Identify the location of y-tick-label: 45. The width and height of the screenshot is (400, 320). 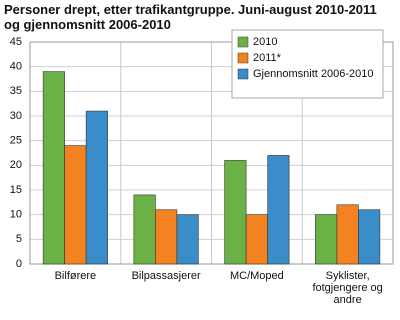
(16, 42).